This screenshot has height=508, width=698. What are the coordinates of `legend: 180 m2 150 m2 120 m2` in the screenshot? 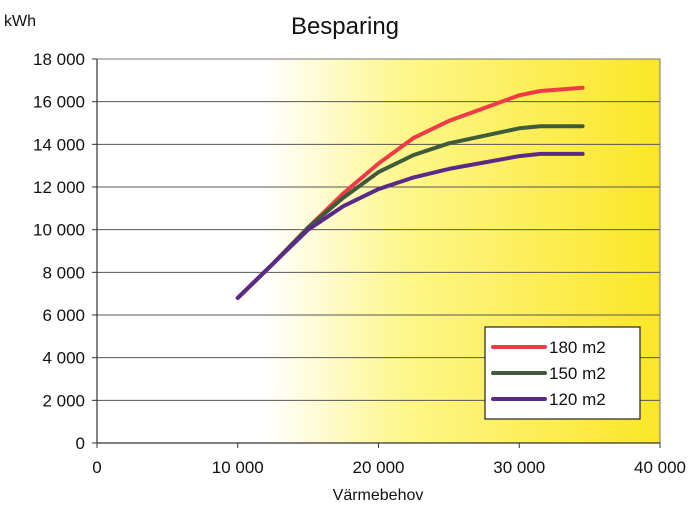 It's located at (562, 373).